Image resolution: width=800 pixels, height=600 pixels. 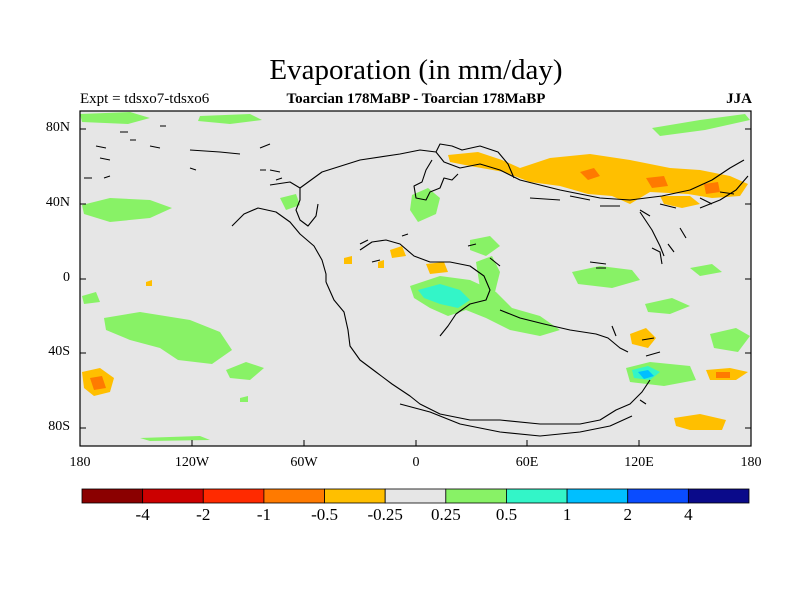 I want to click on season-label: JJA, so click(x=739, y=99).